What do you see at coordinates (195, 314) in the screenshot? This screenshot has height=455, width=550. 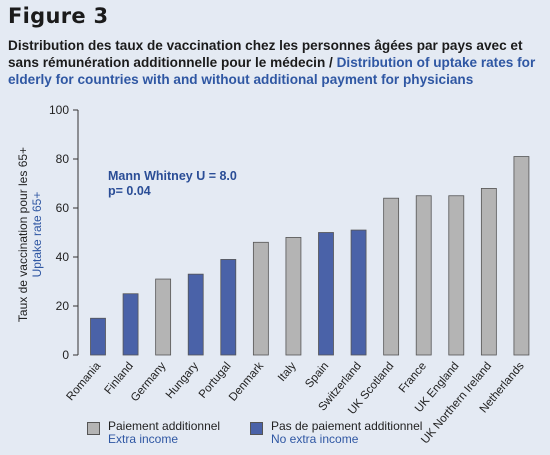 I see `bar-hungary` at bounding box center [195, 314].